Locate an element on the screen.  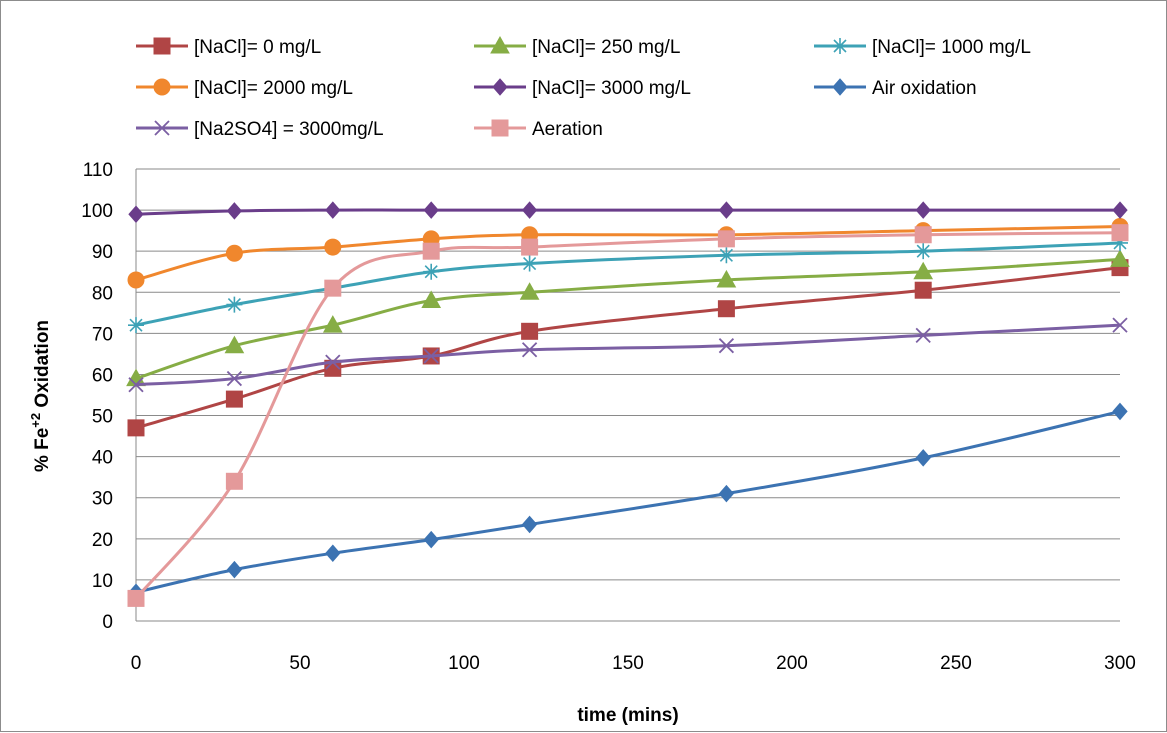
y-tick-label: 10 is located at coordinates (102, 581).